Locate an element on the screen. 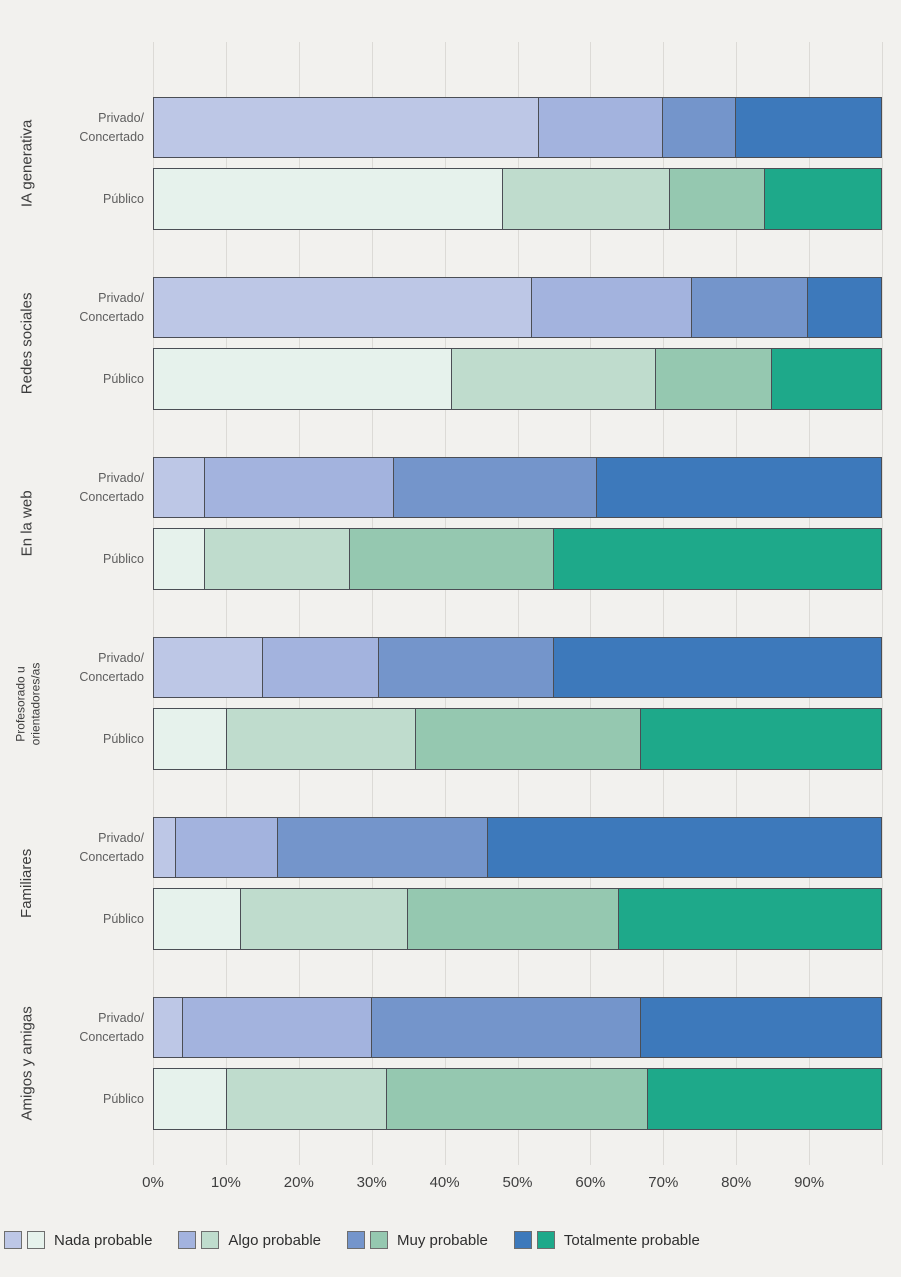 The height and width of the screenshot is (1277, 901). legend-item: Algo probable is located at coordinates (249, 1240).